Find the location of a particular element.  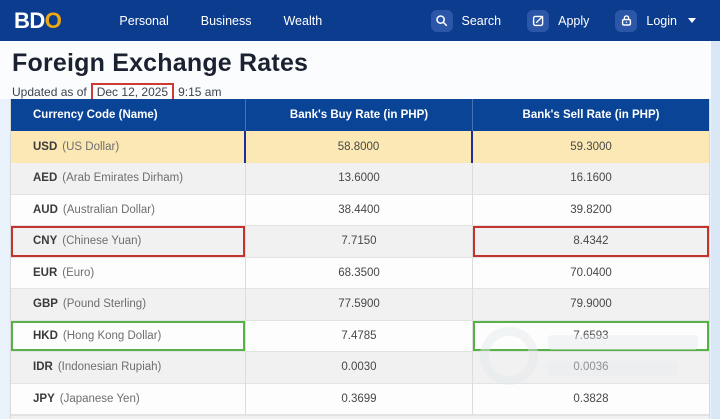

table-row: AED (Arab Emirates Dirham) 13.6000 16.1600 is located at coordinates (360, 179).